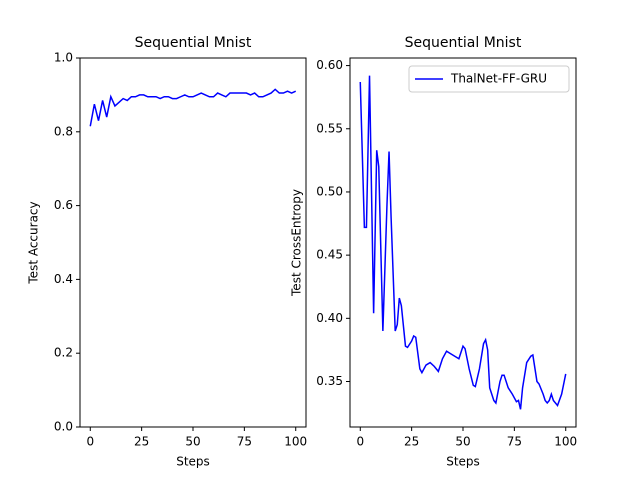 The height and width of the screenshot is (484, 640). What do you see at coordinates (34, 242) in the screenshot?
I see `y-axis-label: Test Accuracy` at bounding box center [34, 242].